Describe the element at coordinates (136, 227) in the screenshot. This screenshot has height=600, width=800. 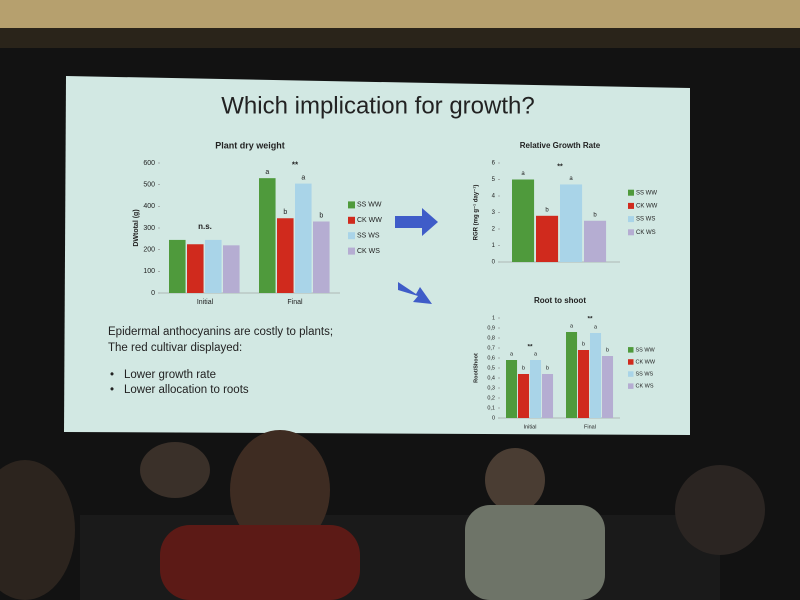
I see `y-axis-title: DWtotal (g)` at that location.